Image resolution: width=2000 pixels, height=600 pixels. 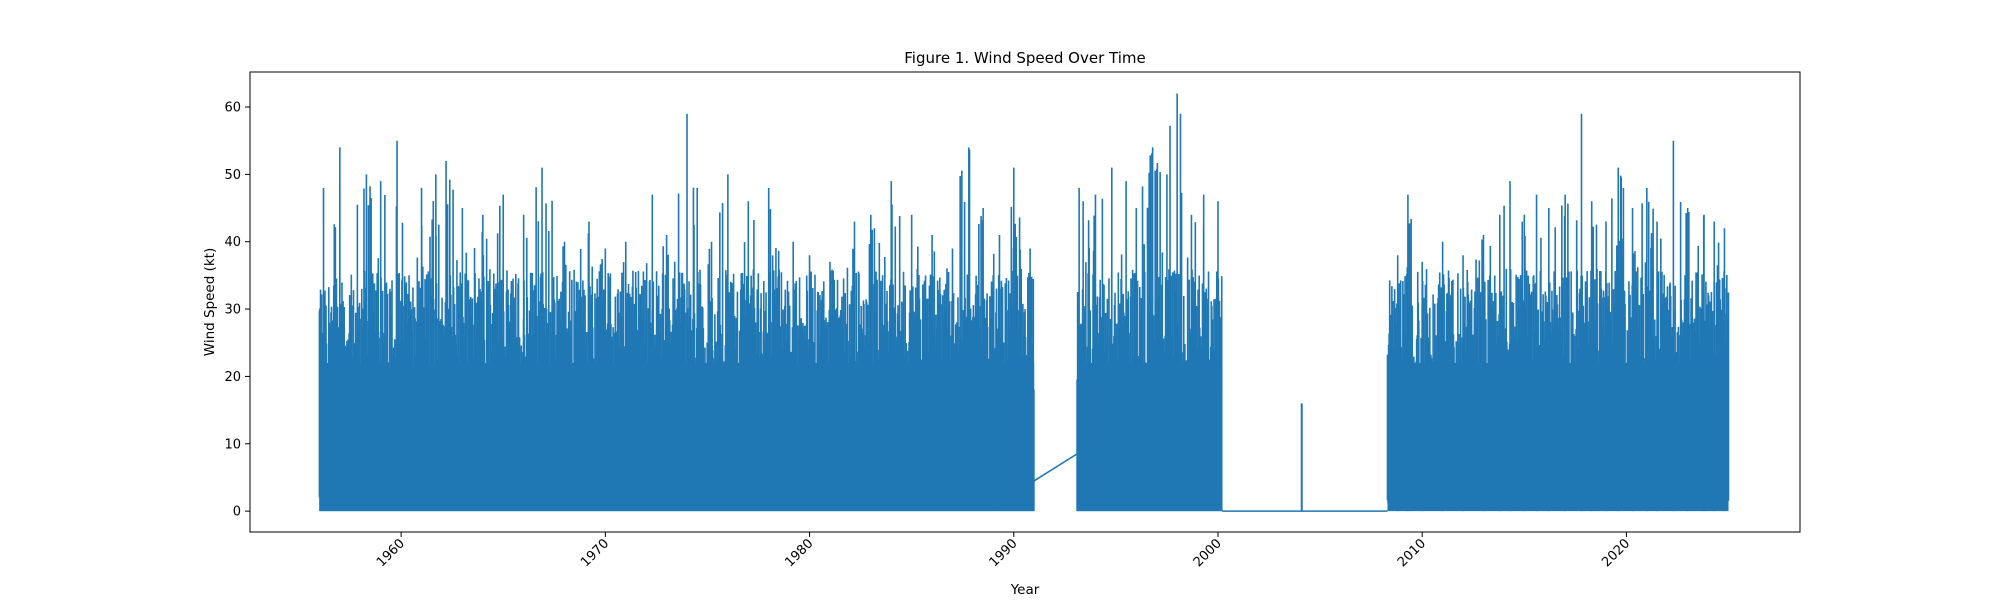 I want to click on y-tick-label: 20, so click(x=232, y=377).